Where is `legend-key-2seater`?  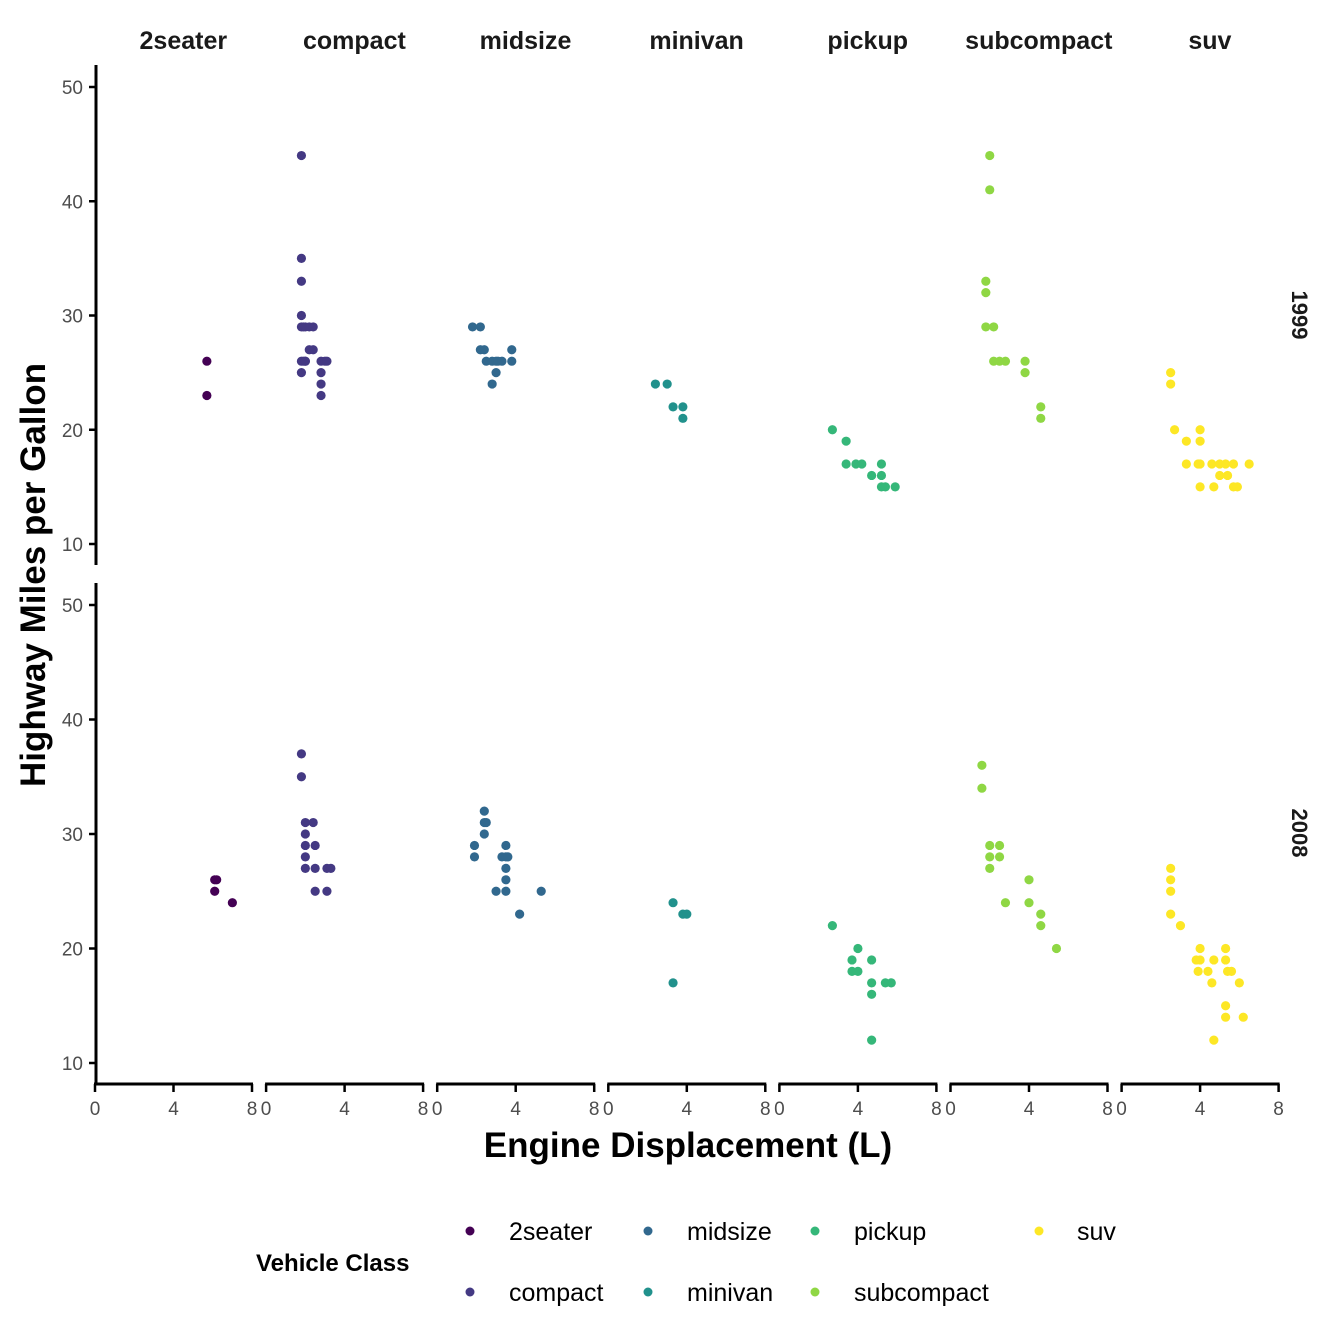
legend-key-2seater is located at coordinates (470, 1231).